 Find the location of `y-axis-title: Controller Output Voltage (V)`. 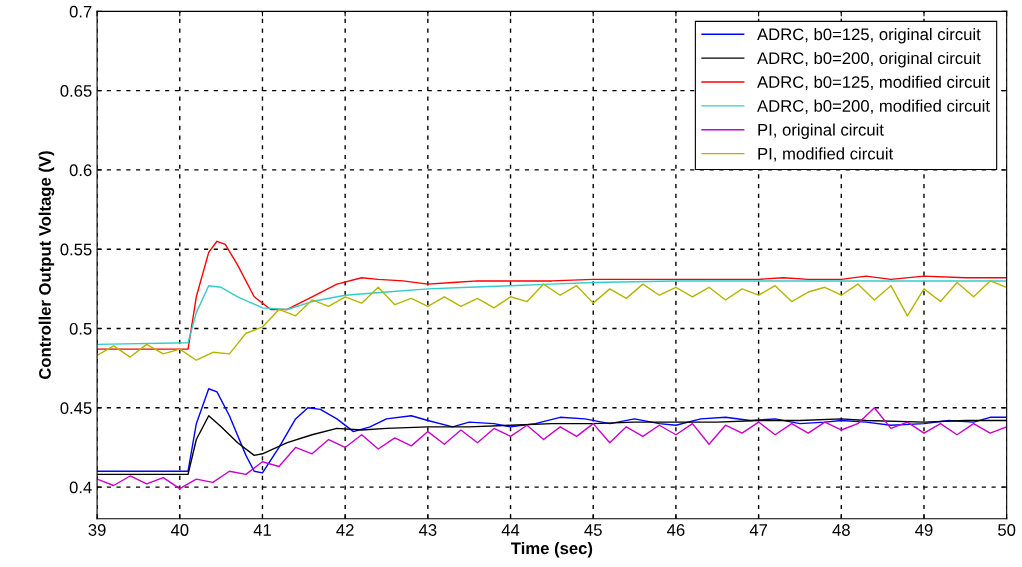

y-axis-title: Controller Output Voltage (V) is located at coordinates (46, 265).